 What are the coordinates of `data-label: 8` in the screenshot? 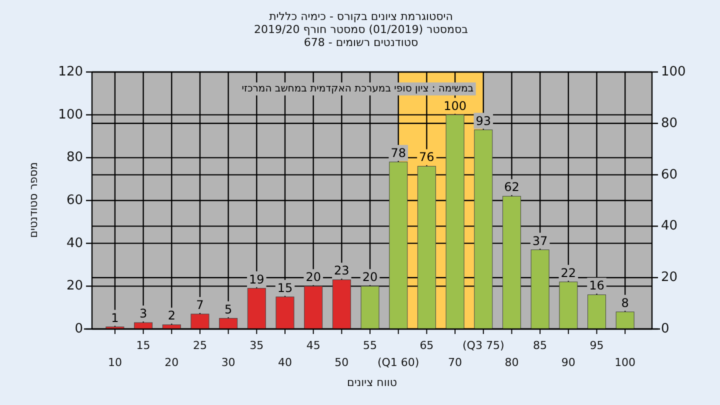 It's located at (625, 303).